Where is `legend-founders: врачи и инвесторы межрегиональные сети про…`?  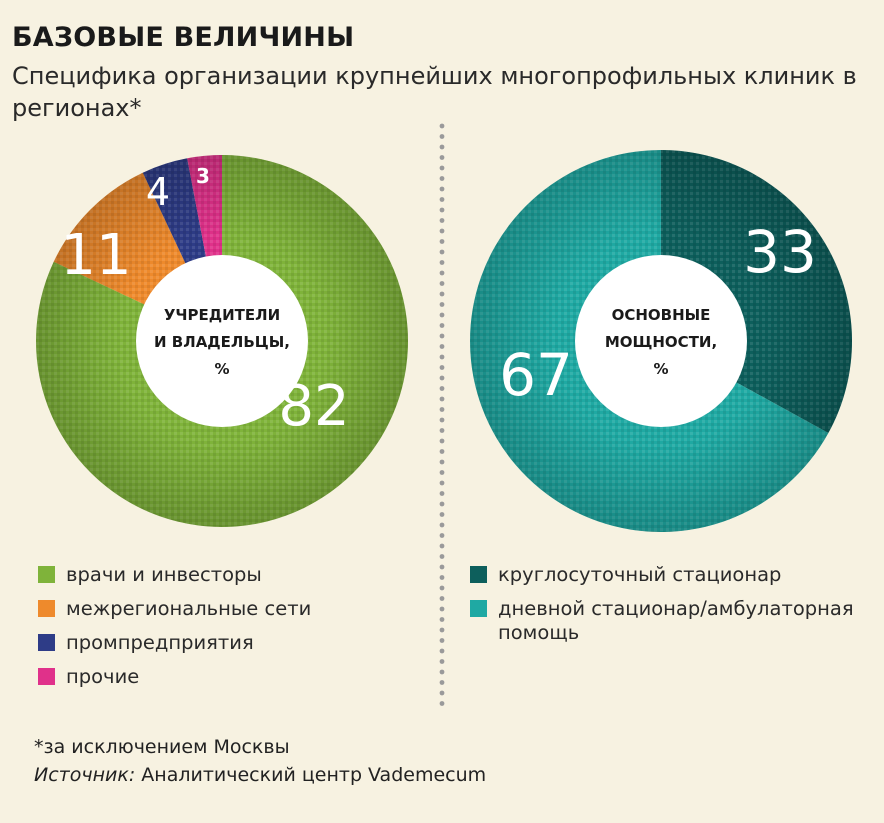
legend-founders: врачи и инвесторы межрегиональные сети про… is located at coordinates (174, 631).